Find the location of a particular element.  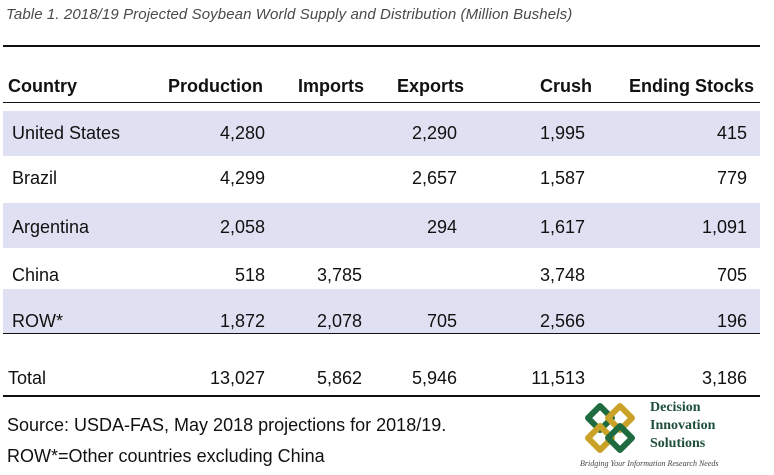

cell-ending-stocks: 705 is located at coordinates (731, 275).